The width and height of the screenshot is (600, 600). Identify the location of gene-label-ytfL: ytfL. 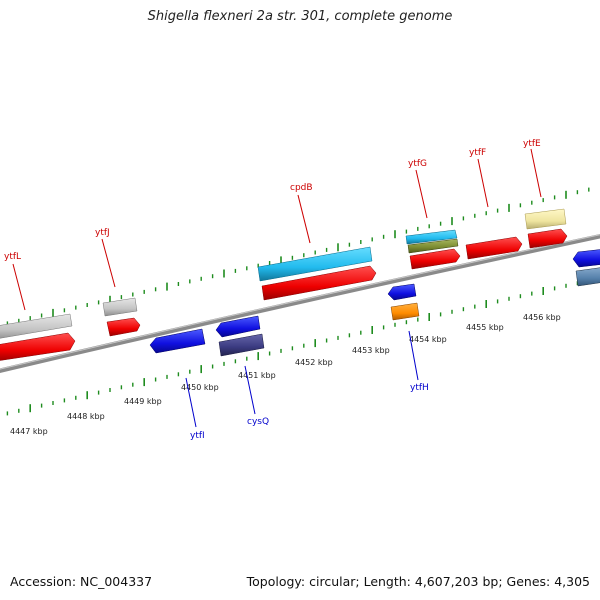
(12, 257).